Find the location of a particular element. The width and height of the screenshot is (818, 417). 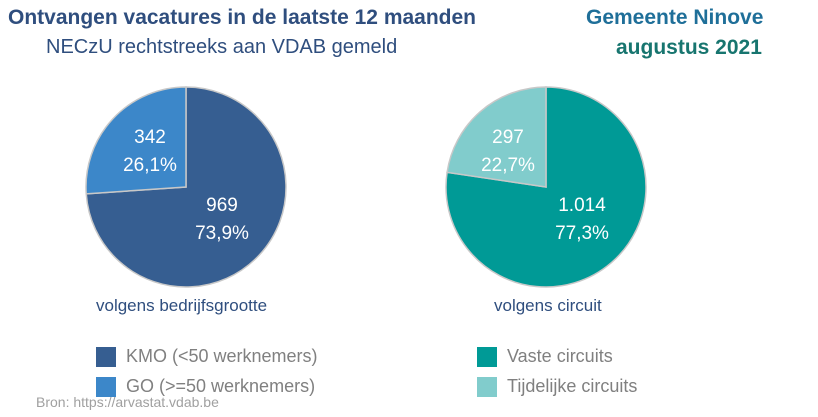

chart-subtitle: NECzU rechtstreeks aan VDAB gemeld is located at coordinates (222, 47).